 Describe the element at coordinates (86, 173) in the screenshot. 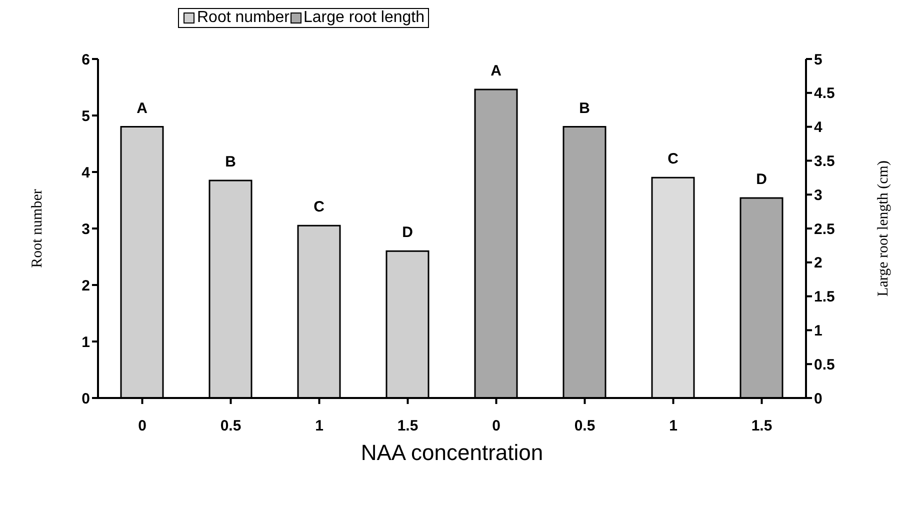

I see `y-tick-label: 4` at that location.